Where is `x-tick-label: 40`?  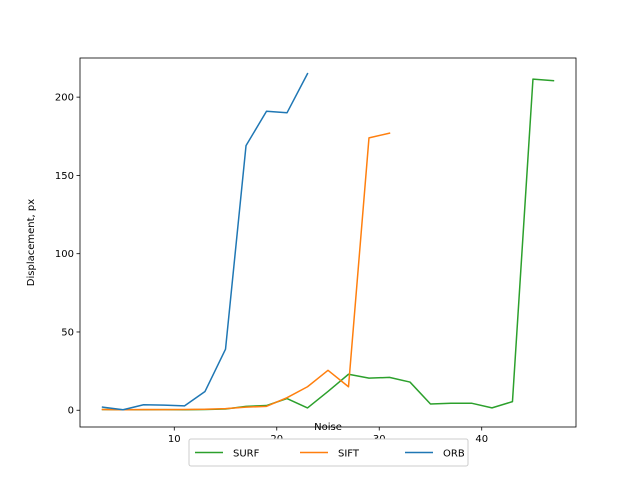 x-tick-label: 40 is located at coordinates (481, 439).